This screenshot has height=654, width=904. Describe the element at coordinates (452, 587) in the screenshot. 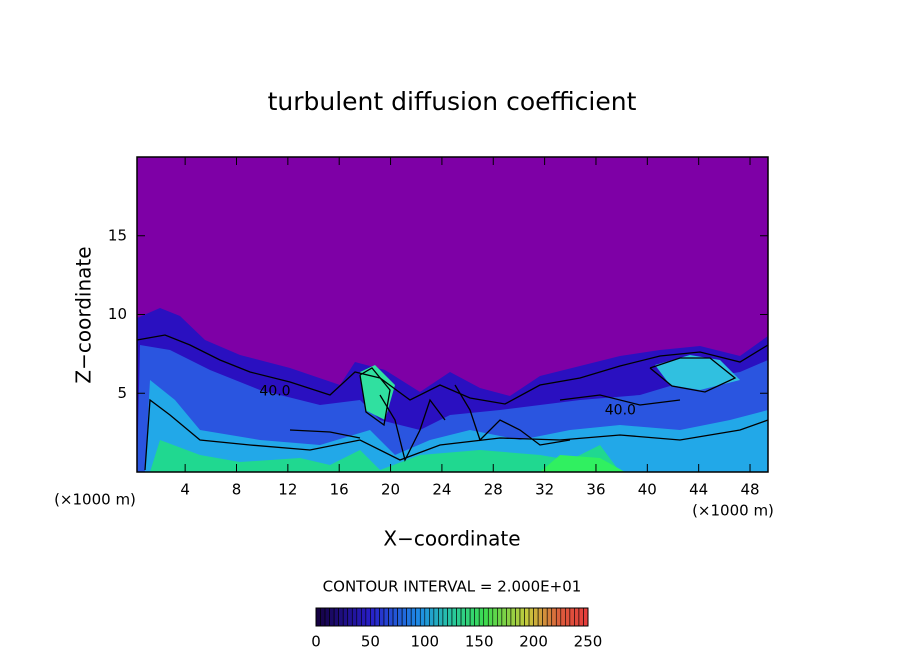

I see `contour-interval: CONTOUR INTERVAL = 2.000E+01` at that location.